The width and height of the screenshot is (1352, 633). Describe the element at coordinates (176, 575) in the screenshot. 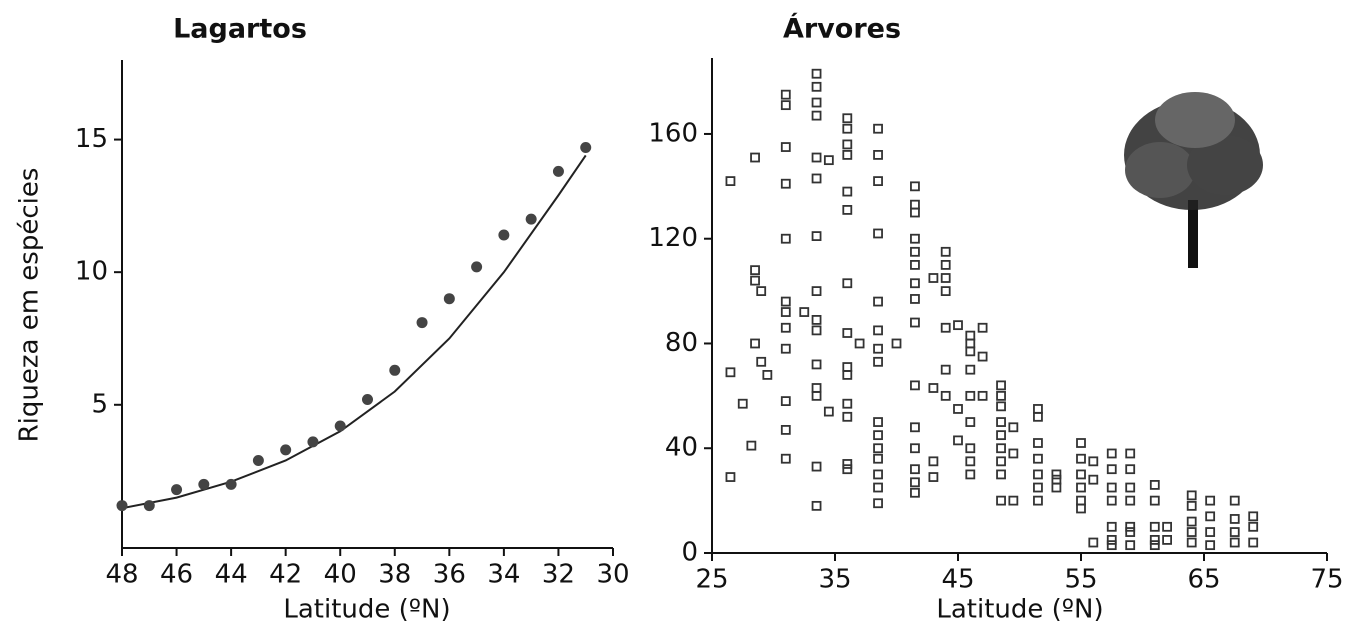

I see `x-tick-label: 46` at that location.